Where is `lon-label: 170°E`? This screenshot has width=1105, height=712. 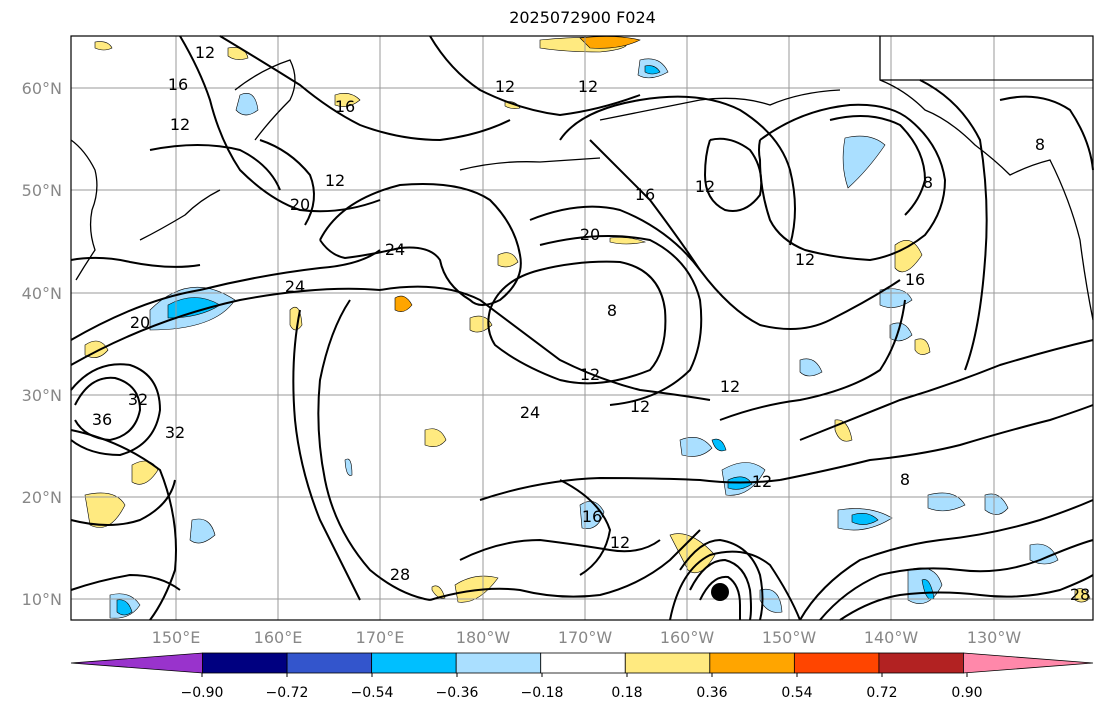 lon-label: 170°E is located at coordinates (380, 637).